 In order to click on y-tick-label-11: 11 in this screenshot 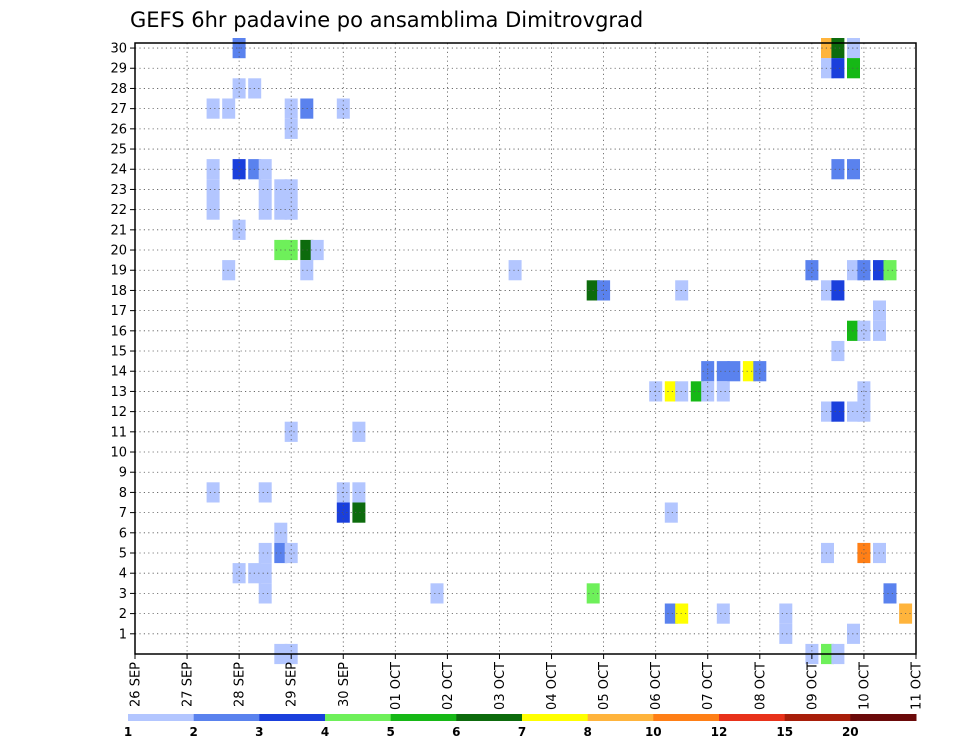, I will do `click(118, 432)`.